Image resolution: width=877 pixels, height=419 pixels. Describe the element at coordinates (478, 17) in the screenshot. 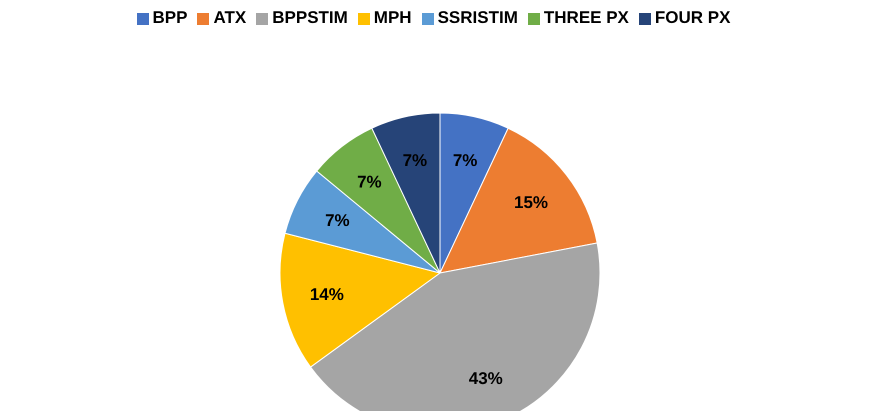

I see `legend-label: SSRISTIM` at that location.